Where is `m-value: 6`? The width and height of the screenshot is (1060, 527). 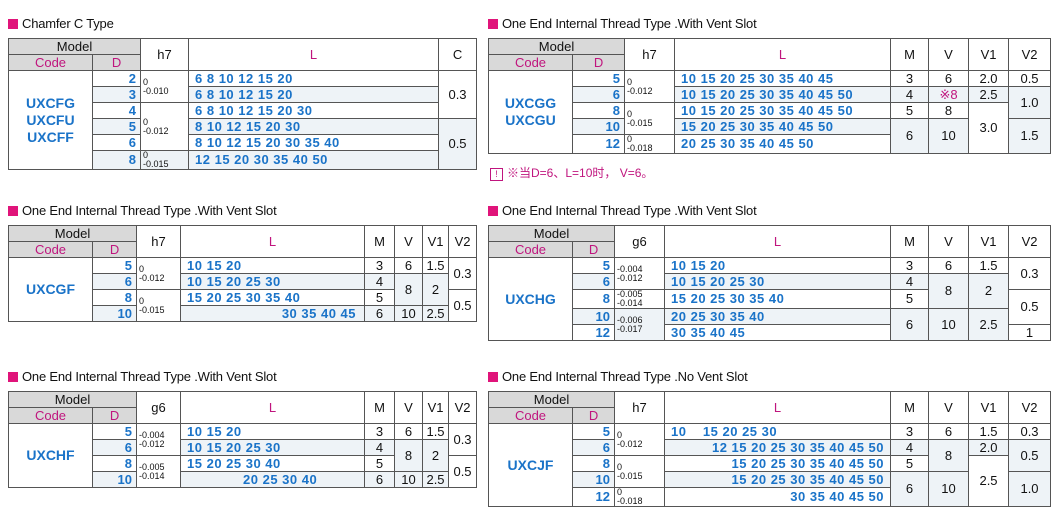 m-value: 6 is located at coordinates (380, 479).